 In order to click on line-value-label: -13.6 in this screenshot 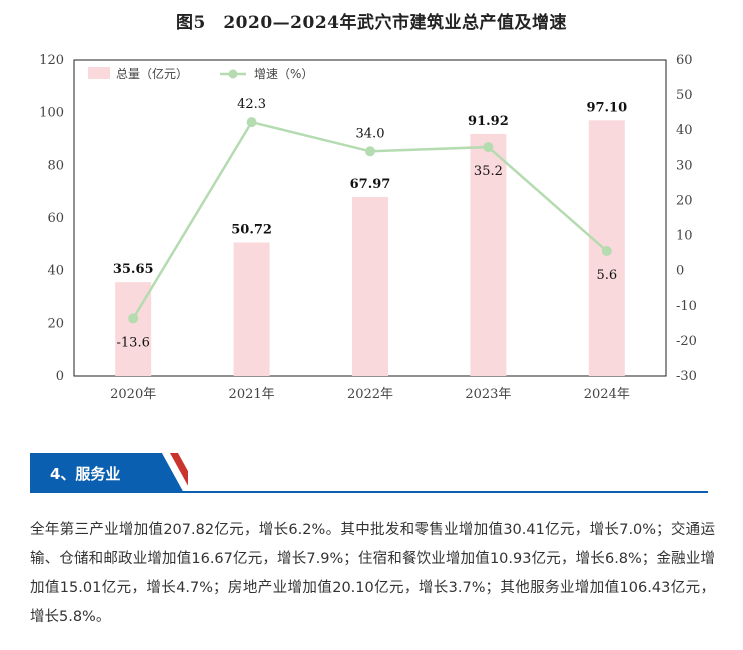, I will do `click(133, 342)`.